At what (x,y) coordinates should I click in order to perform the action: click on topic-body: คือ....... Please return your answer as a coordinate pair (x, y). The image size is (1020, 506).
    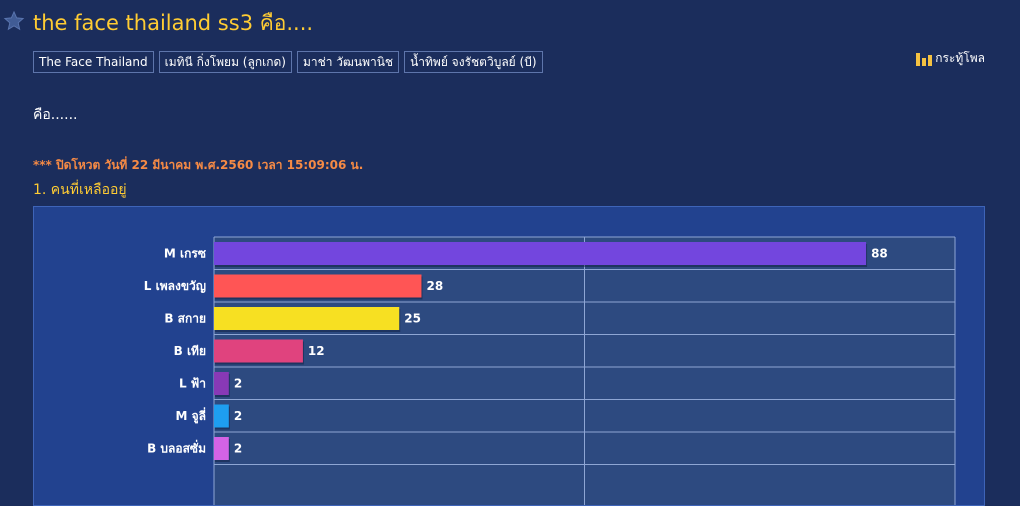
    Looking at the image, I should click on (55, 115).